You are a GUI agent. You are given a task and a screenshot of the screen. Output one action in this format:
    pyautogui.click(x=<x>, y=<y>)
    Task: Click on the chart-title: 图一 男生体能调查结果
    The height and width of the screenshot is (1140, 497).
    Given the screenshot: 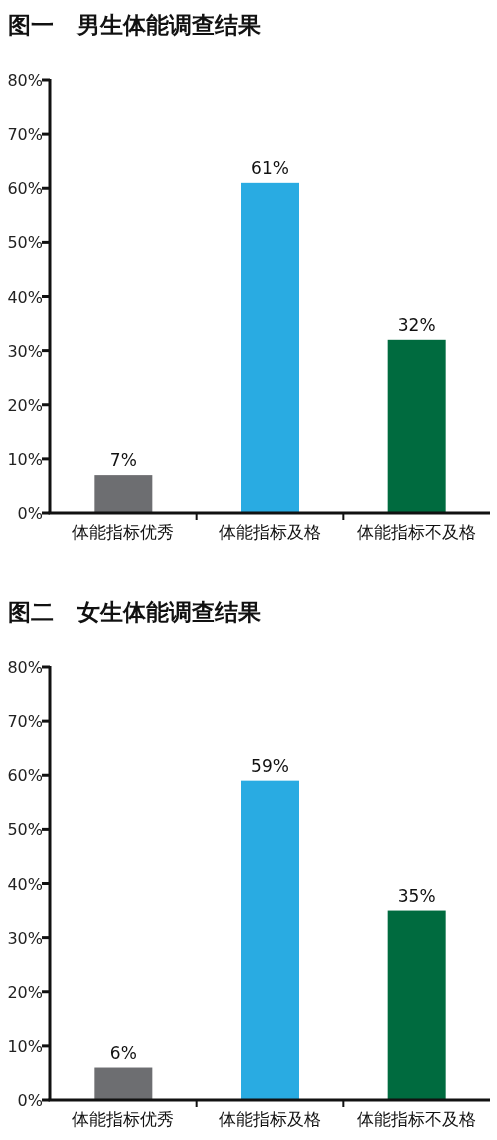 What is the action you would take?
    pyautogui.click(x=134, y=25)
    